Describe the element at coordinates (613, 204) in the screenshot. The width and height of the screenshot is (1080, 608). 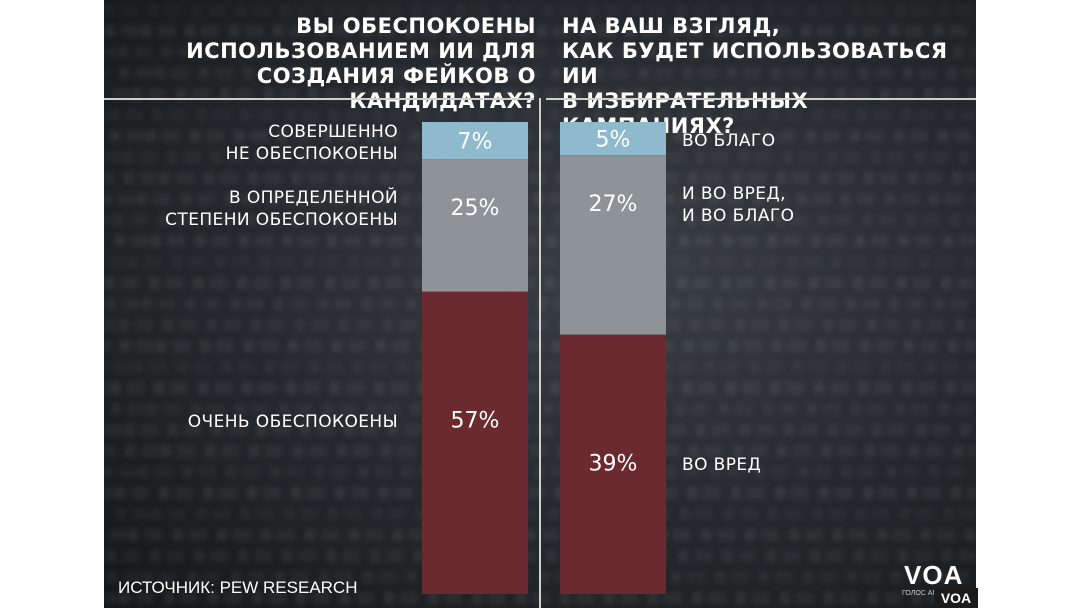
I see `bar-value-label: 27%` at that location.